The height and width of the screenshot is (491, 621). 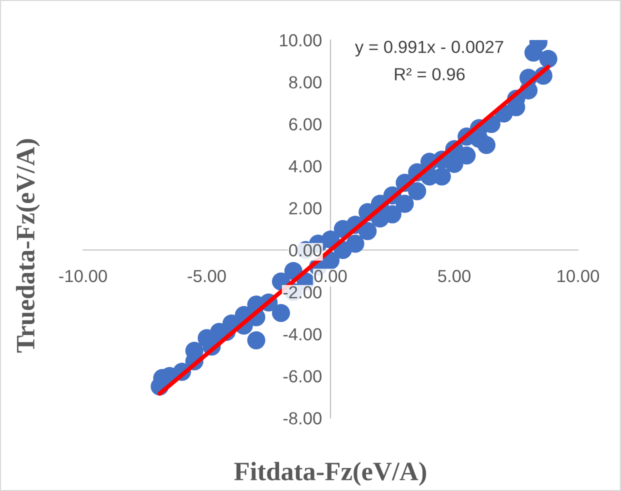 What do you see at coordinates (305, 250) in the screenshot?
I see `y-tick-label: 0.00` at bounding box center [305, 250].